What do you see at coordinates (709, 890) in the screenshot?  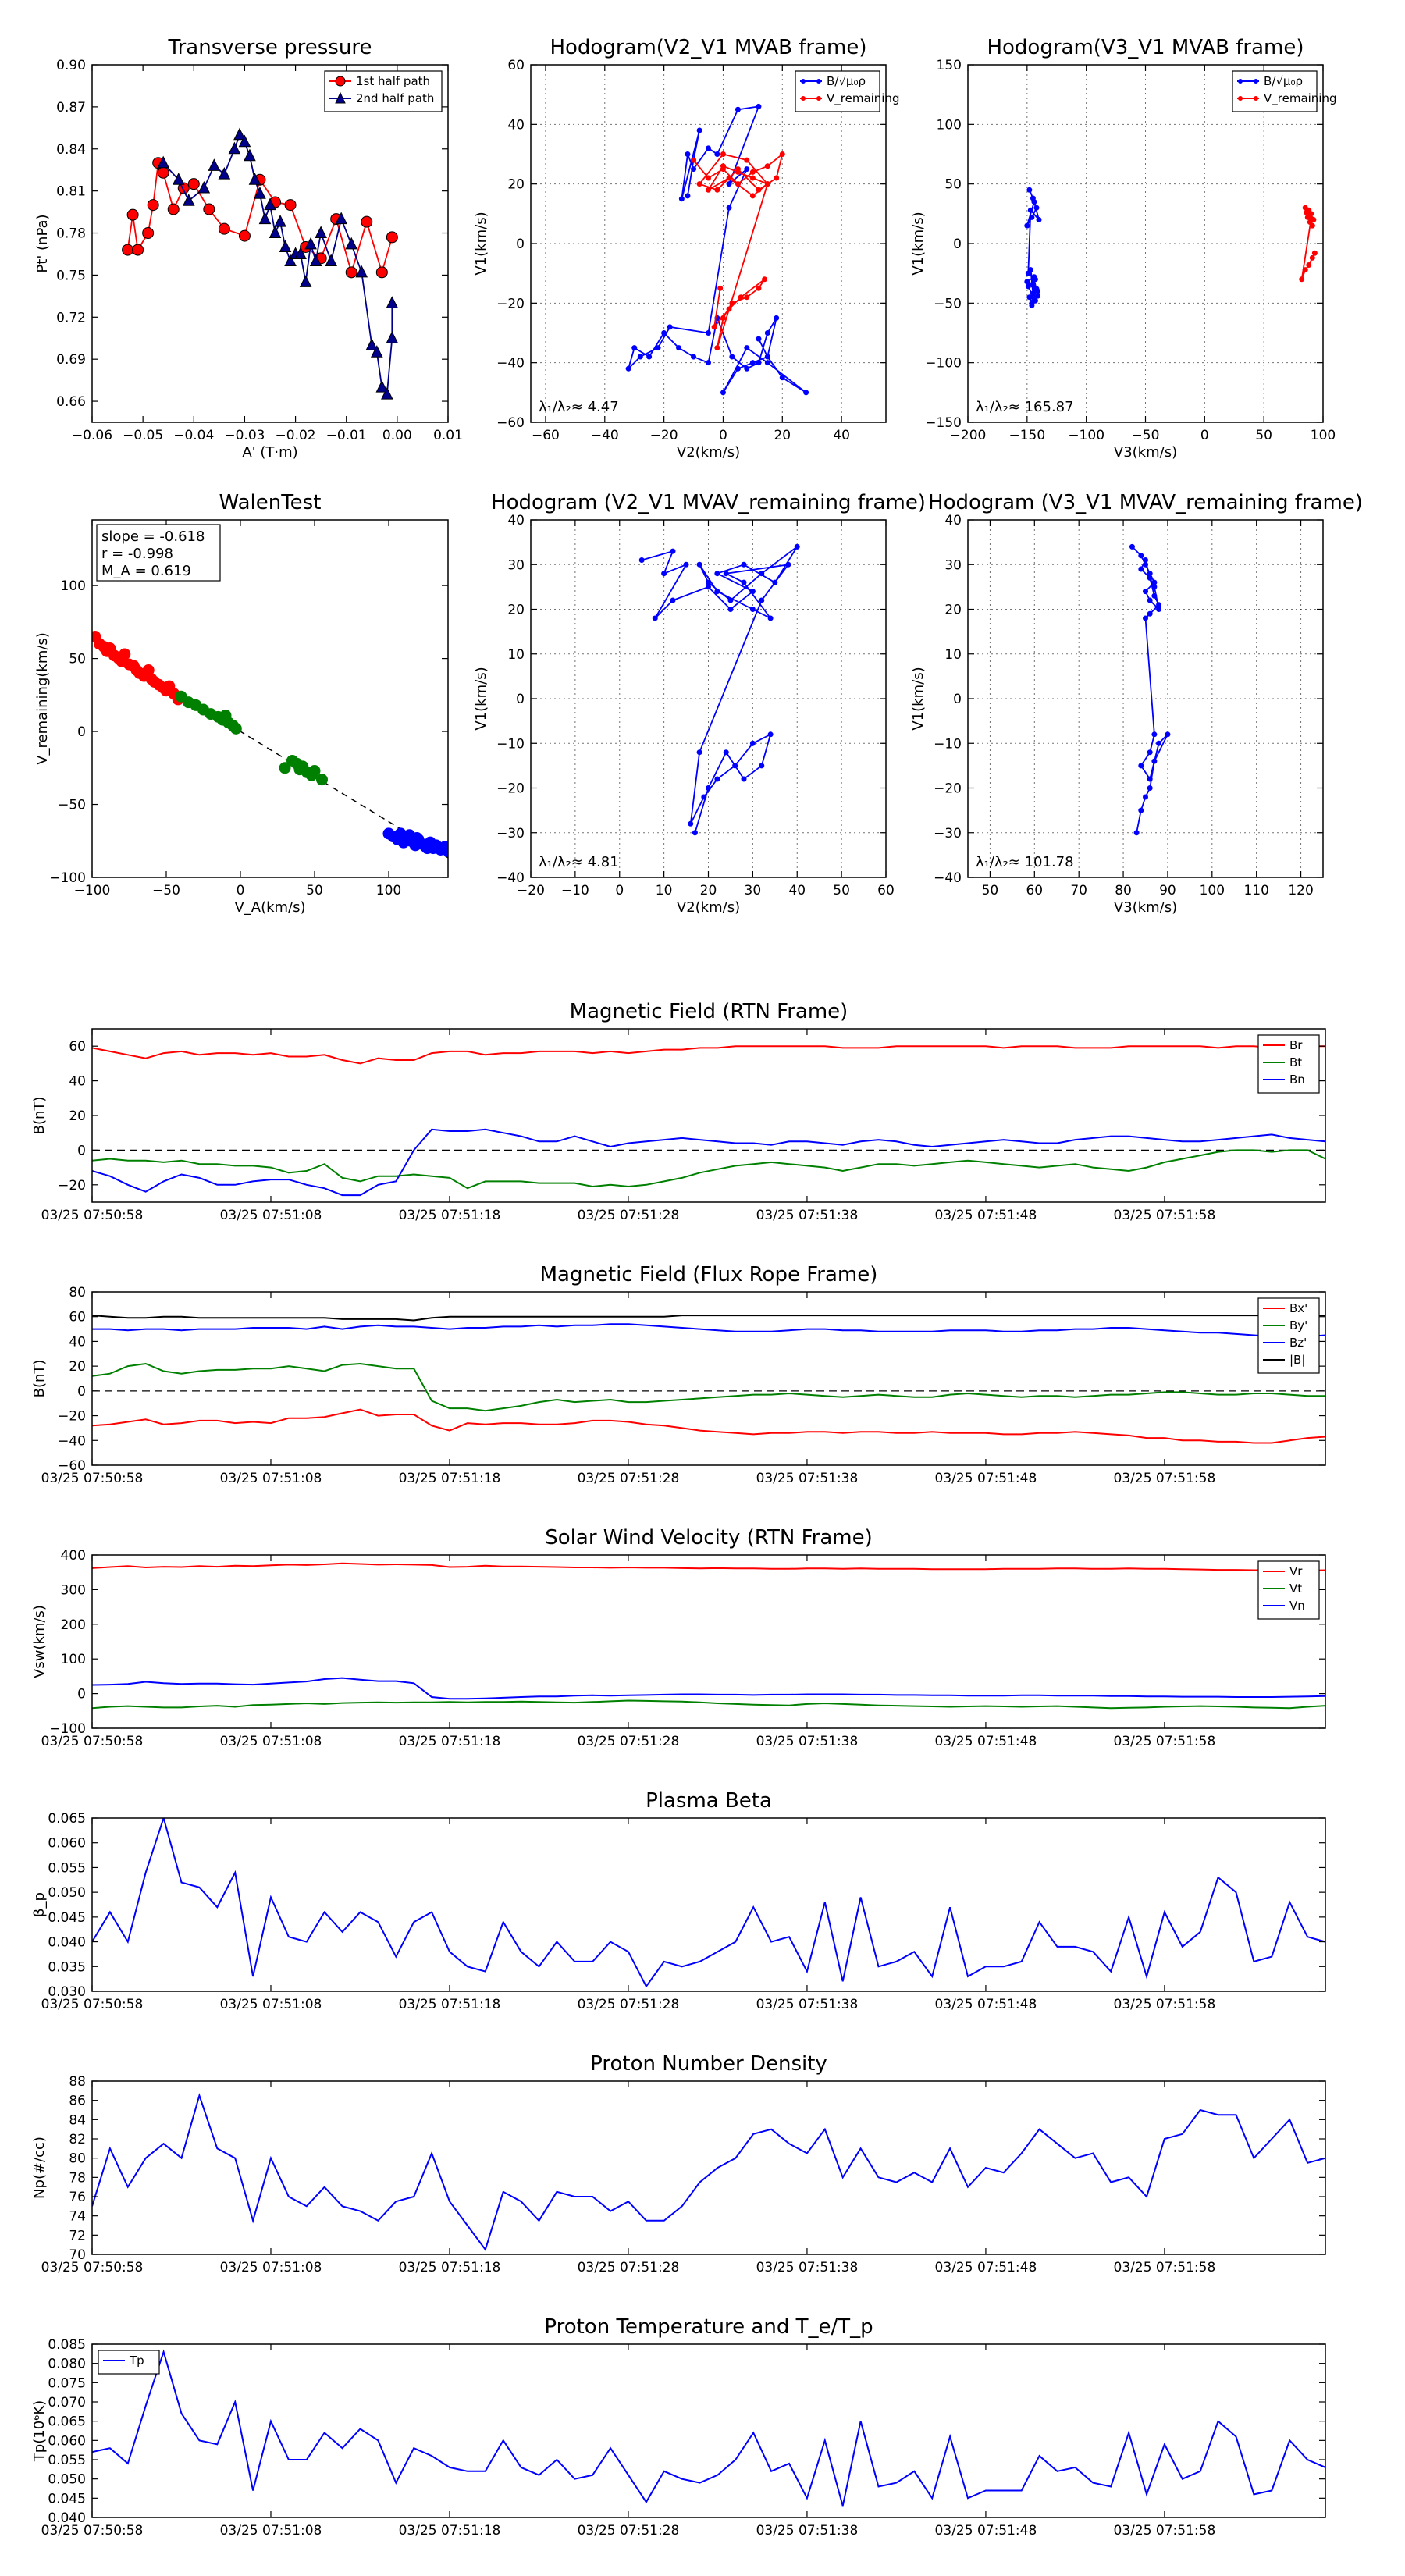 I see `x-tick-label: 20` at bounding box center [709, 890].